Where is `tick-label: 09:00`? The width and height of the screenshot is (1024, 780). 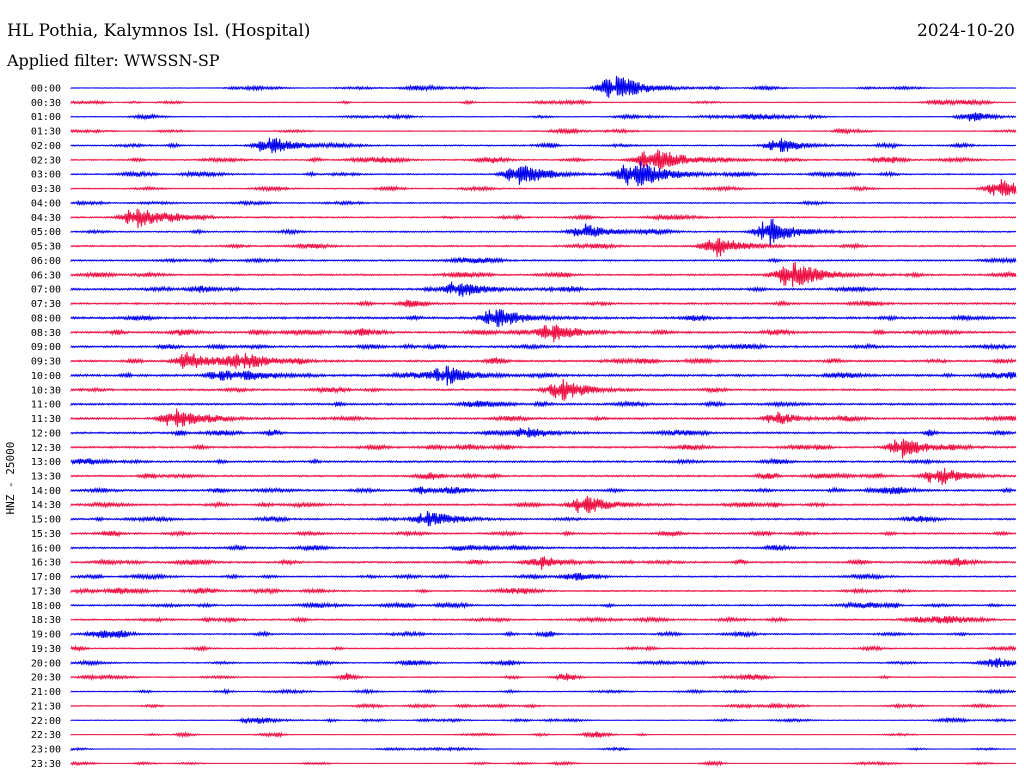
tick-label: 09:00 is located at coordinates (46, 347).